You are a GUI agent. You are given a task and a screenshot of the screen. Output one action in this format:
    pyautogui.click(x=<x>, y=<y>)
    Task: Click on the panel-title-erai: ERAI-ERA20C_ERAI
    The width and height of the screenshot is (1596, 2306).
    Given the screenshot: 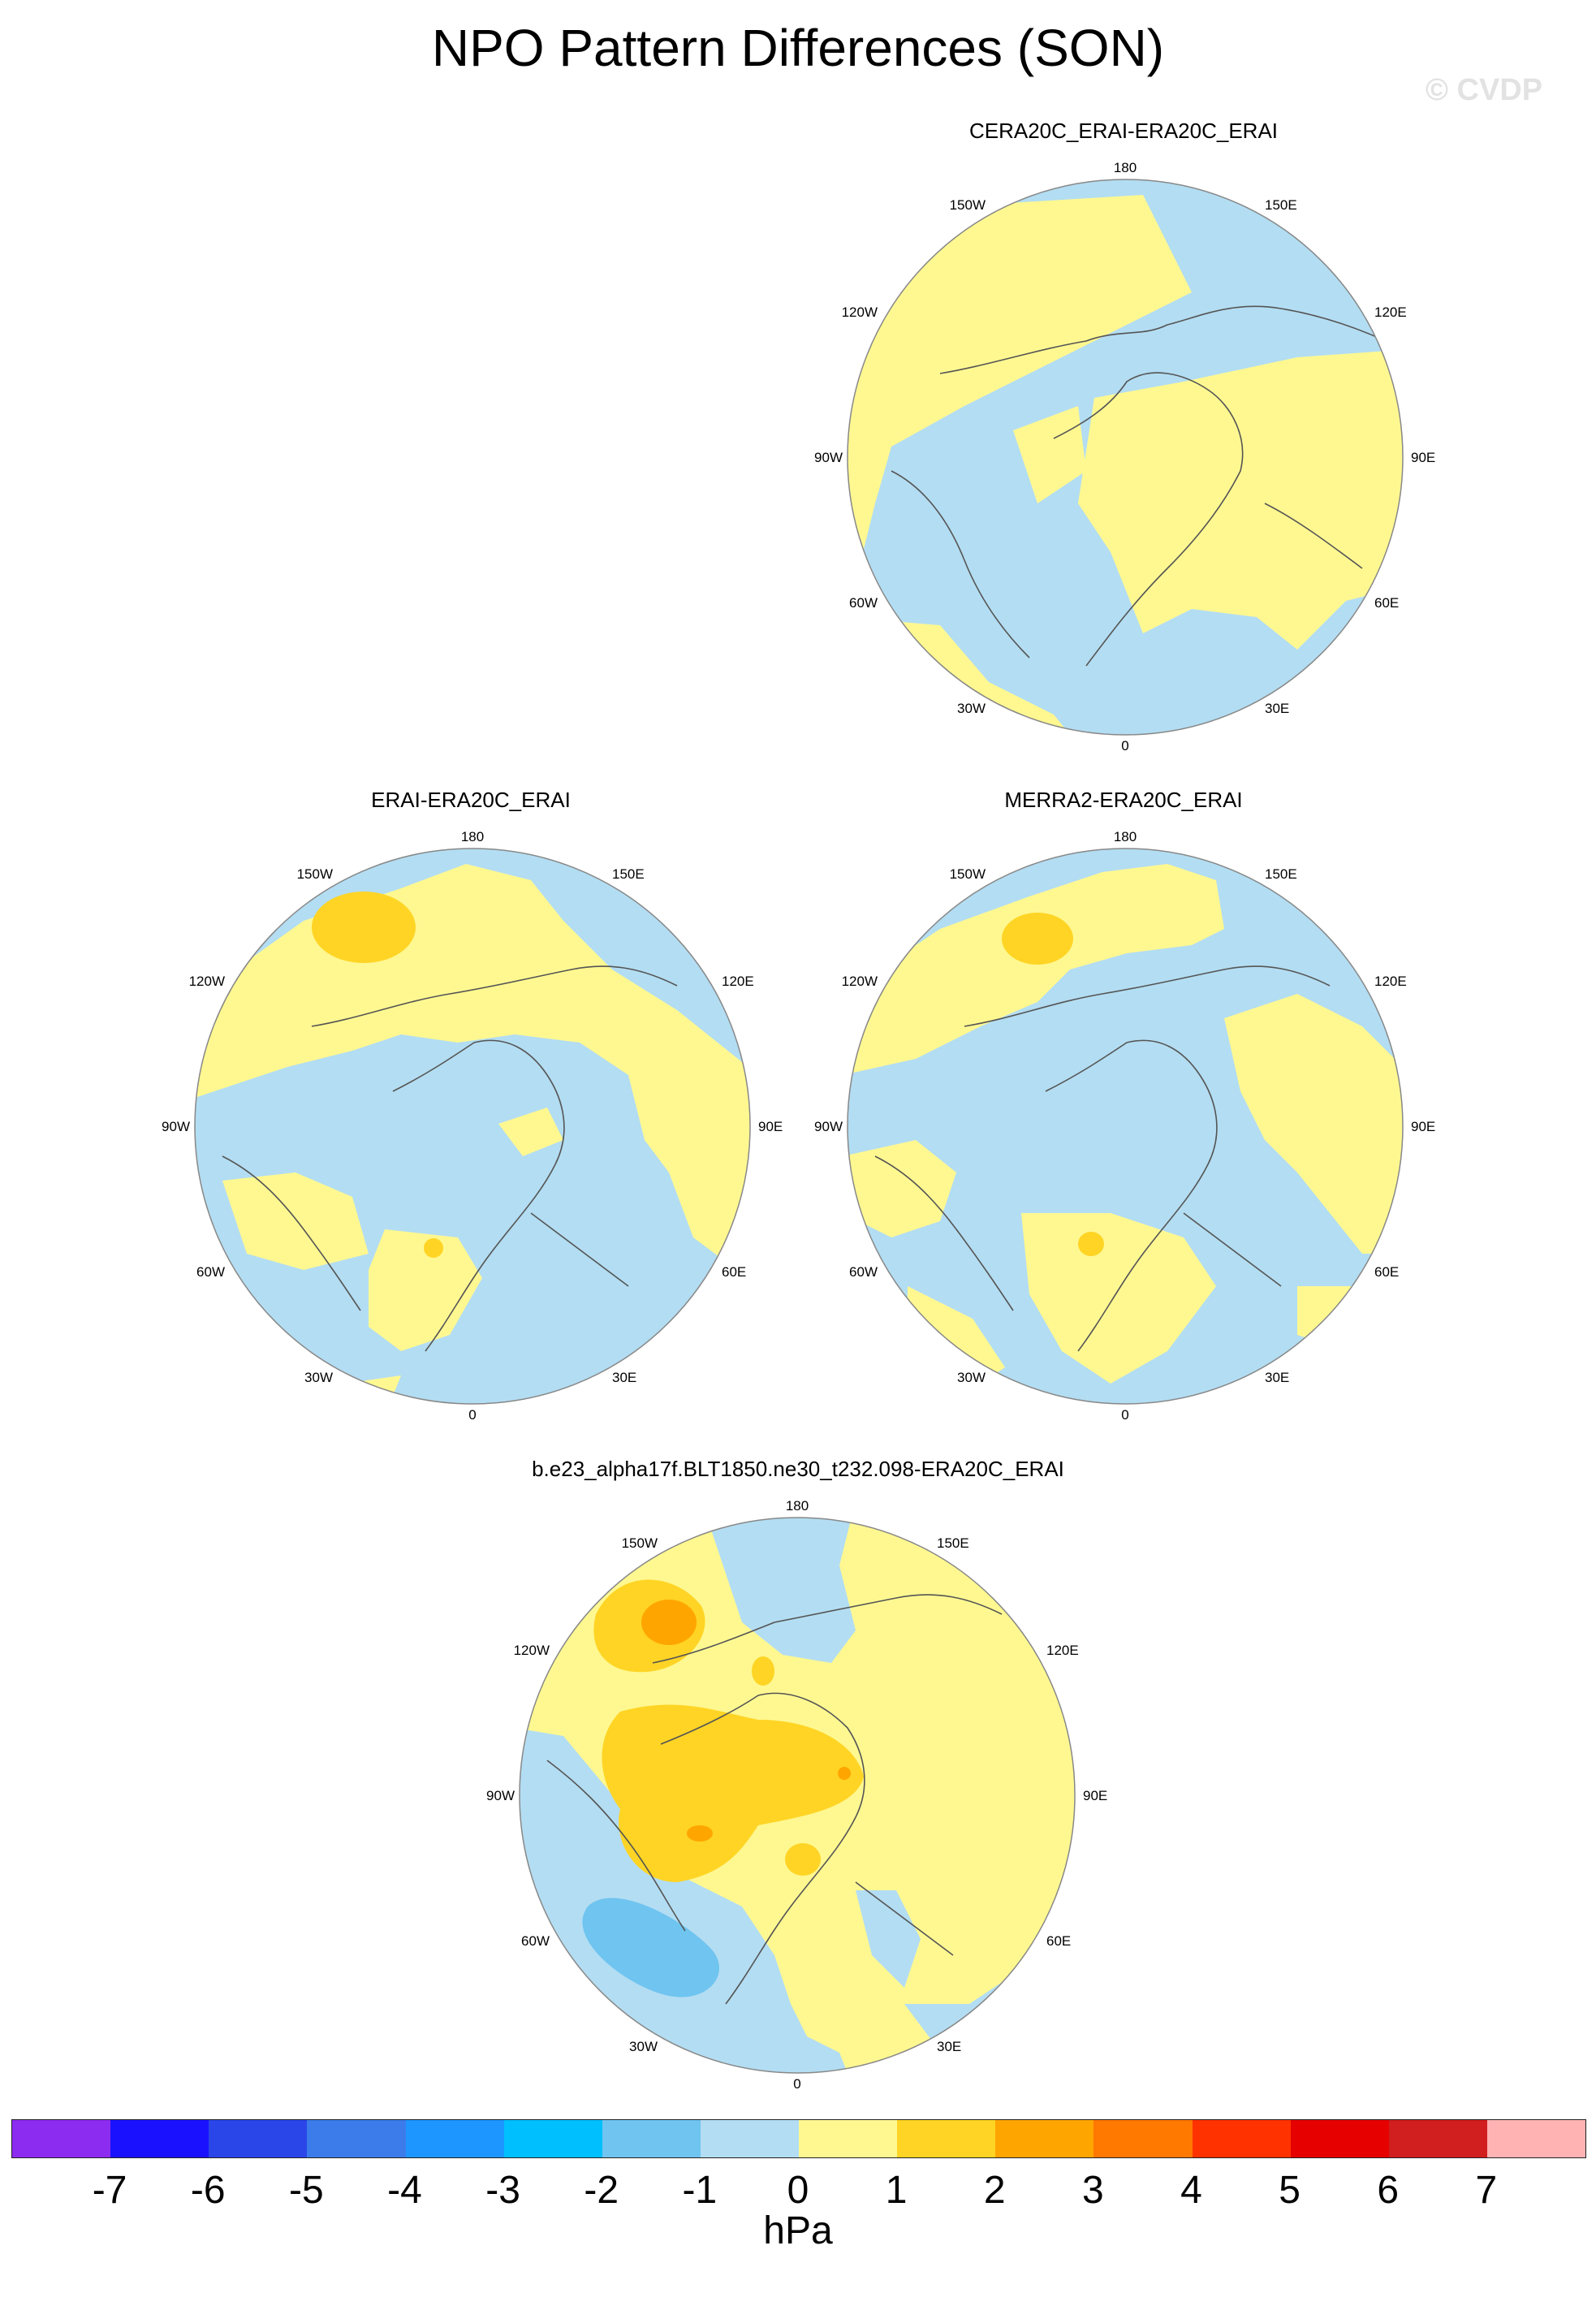 What is the action you would take?
    pyautogui.click(x=471, y=800)
    